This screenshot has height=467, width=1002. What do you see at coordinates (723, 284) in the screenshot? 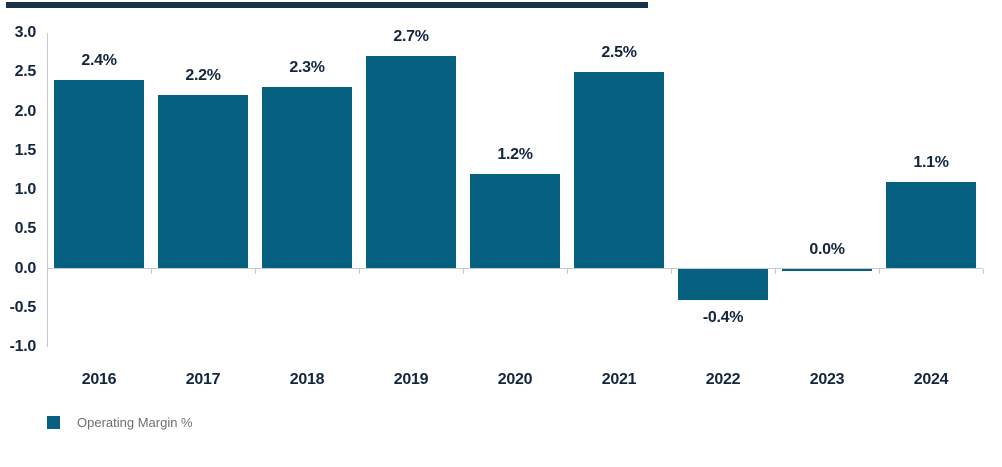
I see `bar-2022` at bounding box center [723, 284].